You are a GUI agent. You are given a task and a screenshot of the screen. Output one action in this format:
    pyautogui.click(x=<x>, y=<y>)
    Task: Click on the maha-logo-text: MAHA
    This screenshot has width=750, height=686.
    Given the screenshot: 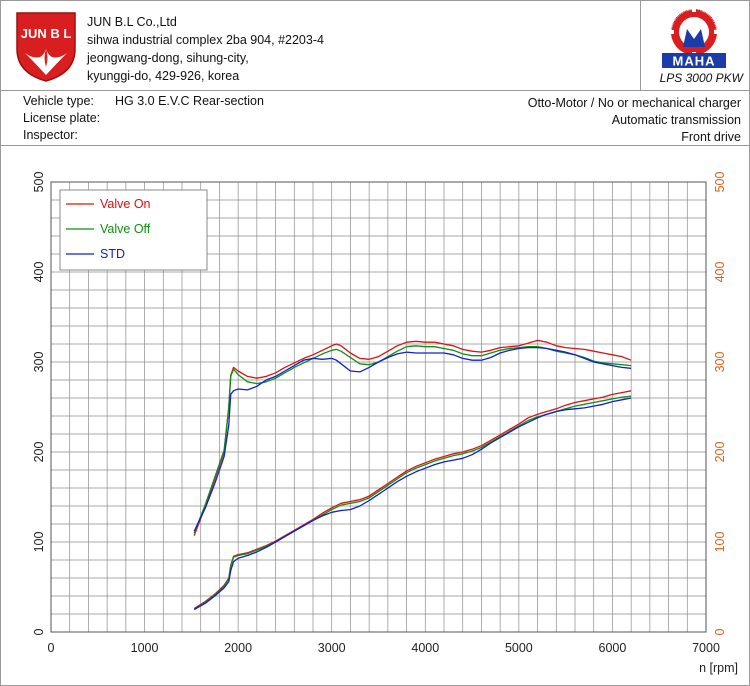 What is the action you would take?
    pyautogui.click(x=694, y=61)
    